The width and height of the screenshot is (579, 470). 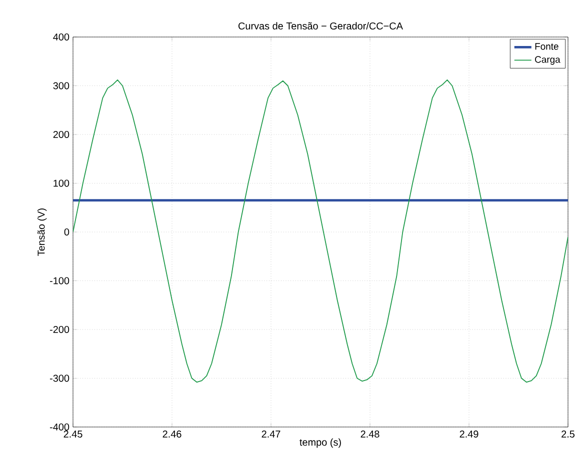 I want to click on y-tick-label: 100, so click(x=62, y=183).